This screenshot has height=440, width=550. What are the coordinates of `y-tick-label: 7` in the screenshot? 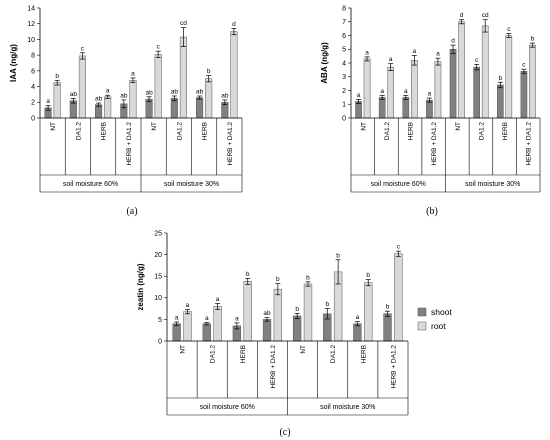 It's located at (344, 22).